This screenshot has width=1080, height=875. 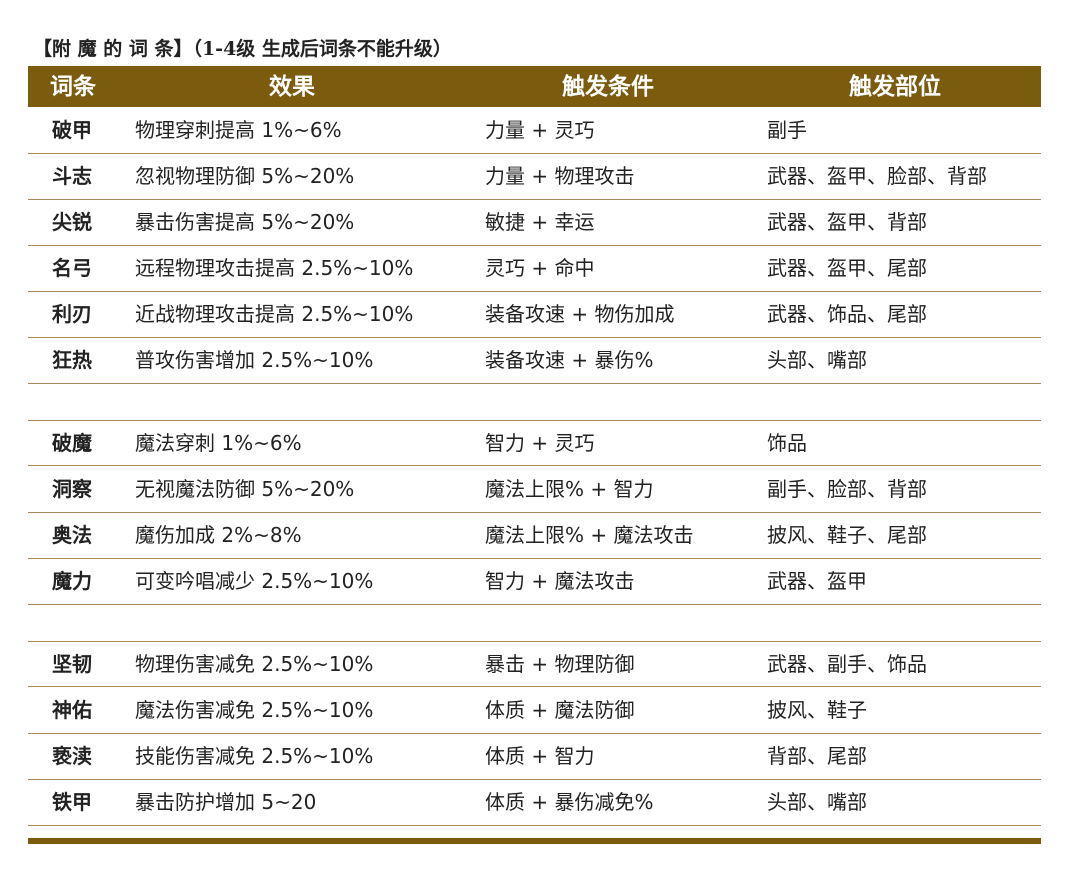 What do you see at coordinates (580, 314) in the screenshot?
I see `table-cell: 装备攻速 + 物伤加成` at bounding box center [580, 314].